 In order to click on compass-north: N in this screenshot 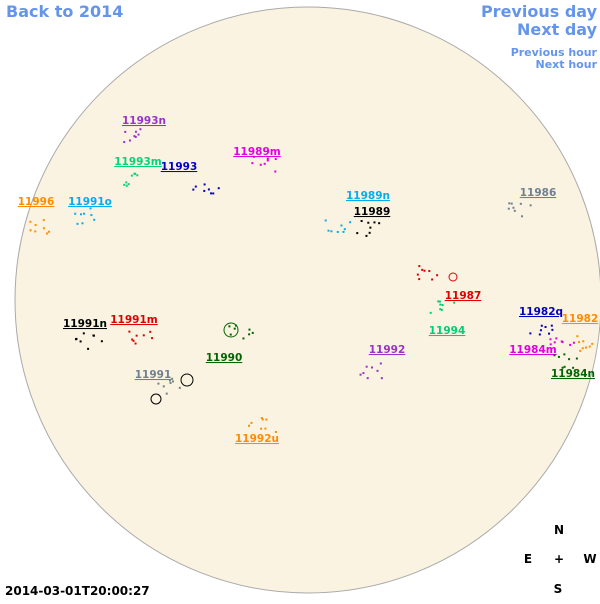, I will do `click(559, 530)`.